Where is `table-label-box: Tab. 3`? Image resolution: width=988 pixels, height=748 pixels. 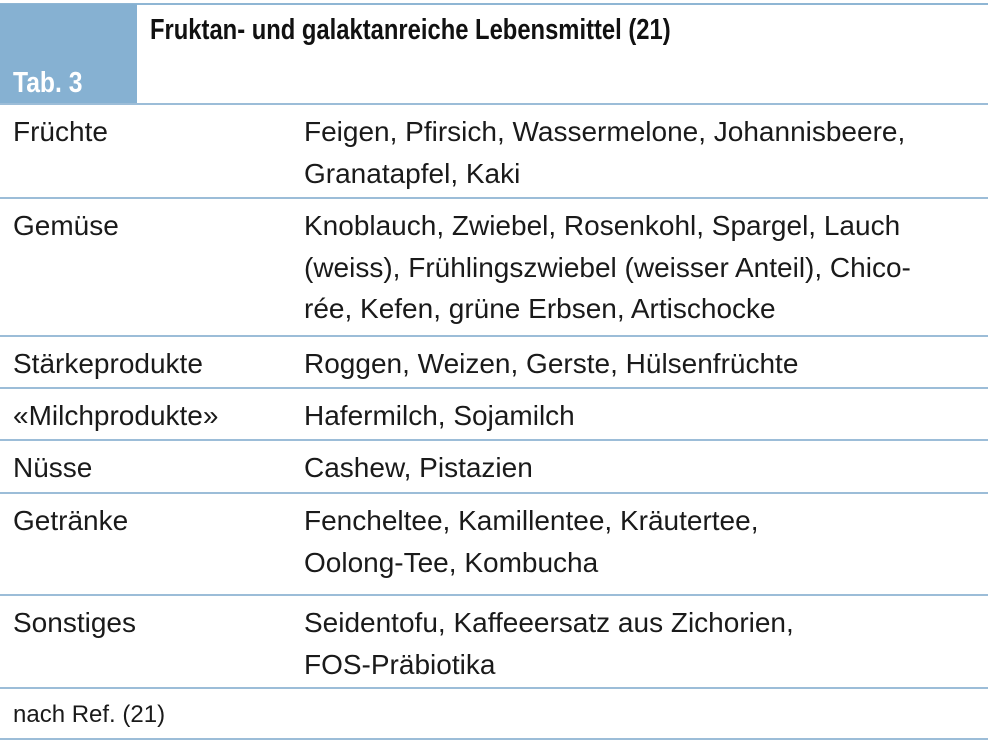 table-label-box: Tab. 3 is located at coordinates (68, 54).